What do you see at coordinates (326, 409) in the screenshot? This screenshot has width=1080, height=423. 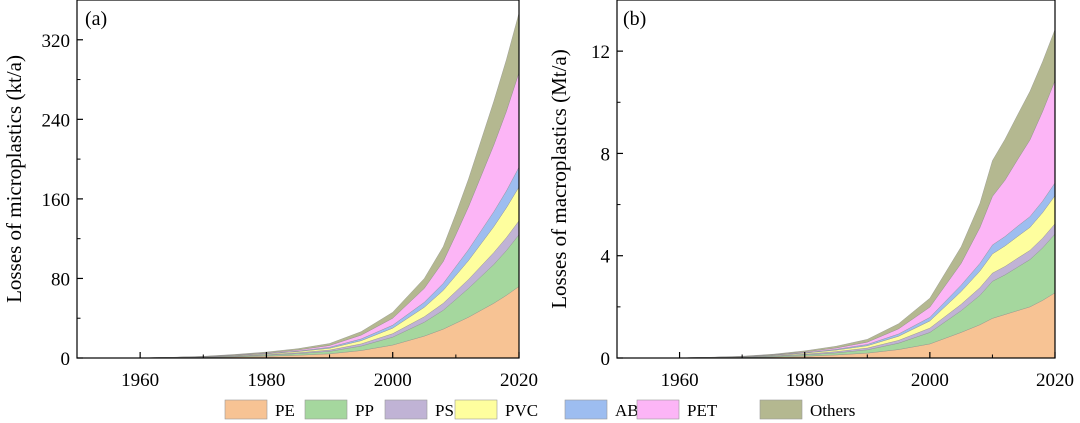 I see `legend-swatch-pp` at bounding box center [326, 409].